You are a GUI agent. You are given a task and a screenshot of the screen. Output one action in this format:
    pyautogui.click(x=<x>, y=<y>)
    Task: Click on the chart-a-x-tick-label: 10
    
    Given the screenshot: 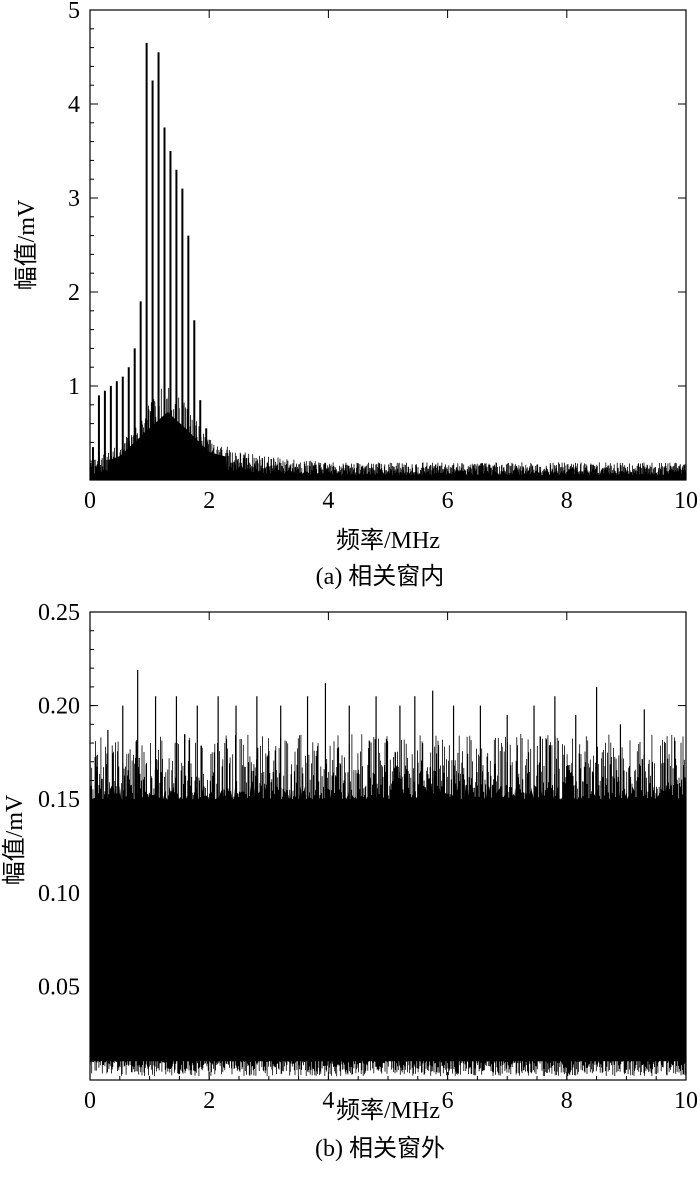 What is the action you would take?
    pyautogui.click(x=686, y=501)
    